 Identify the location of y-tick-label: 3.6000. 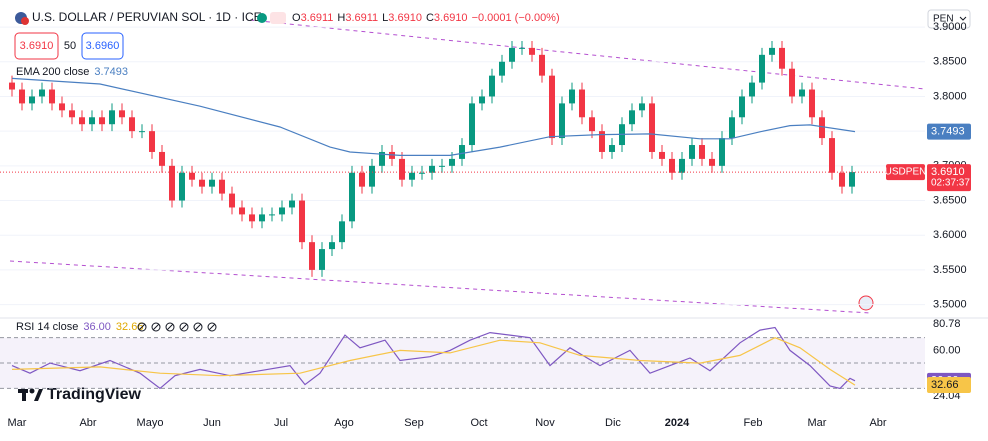
(950, 235).